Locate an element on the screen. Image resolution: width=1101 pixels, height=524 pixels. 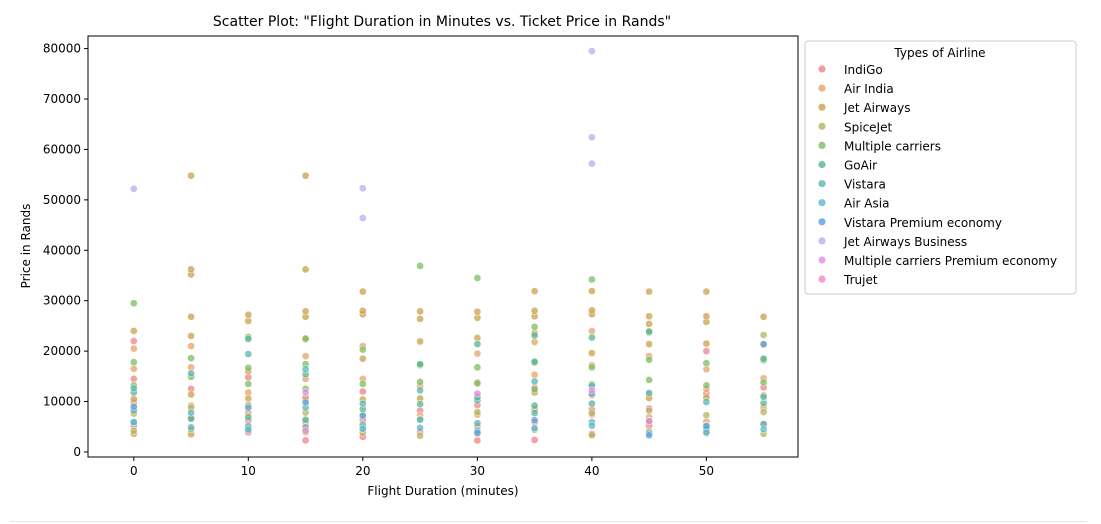
legend-label-7: Air Asia is located at coordinates (866, 204).